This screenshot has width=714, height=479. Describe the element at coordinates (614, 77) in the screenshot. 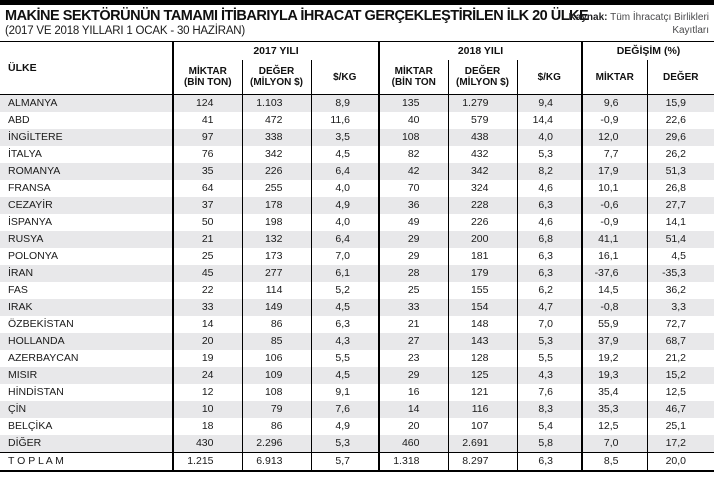

I see `header-change-qty: MİKTAR` at that location.